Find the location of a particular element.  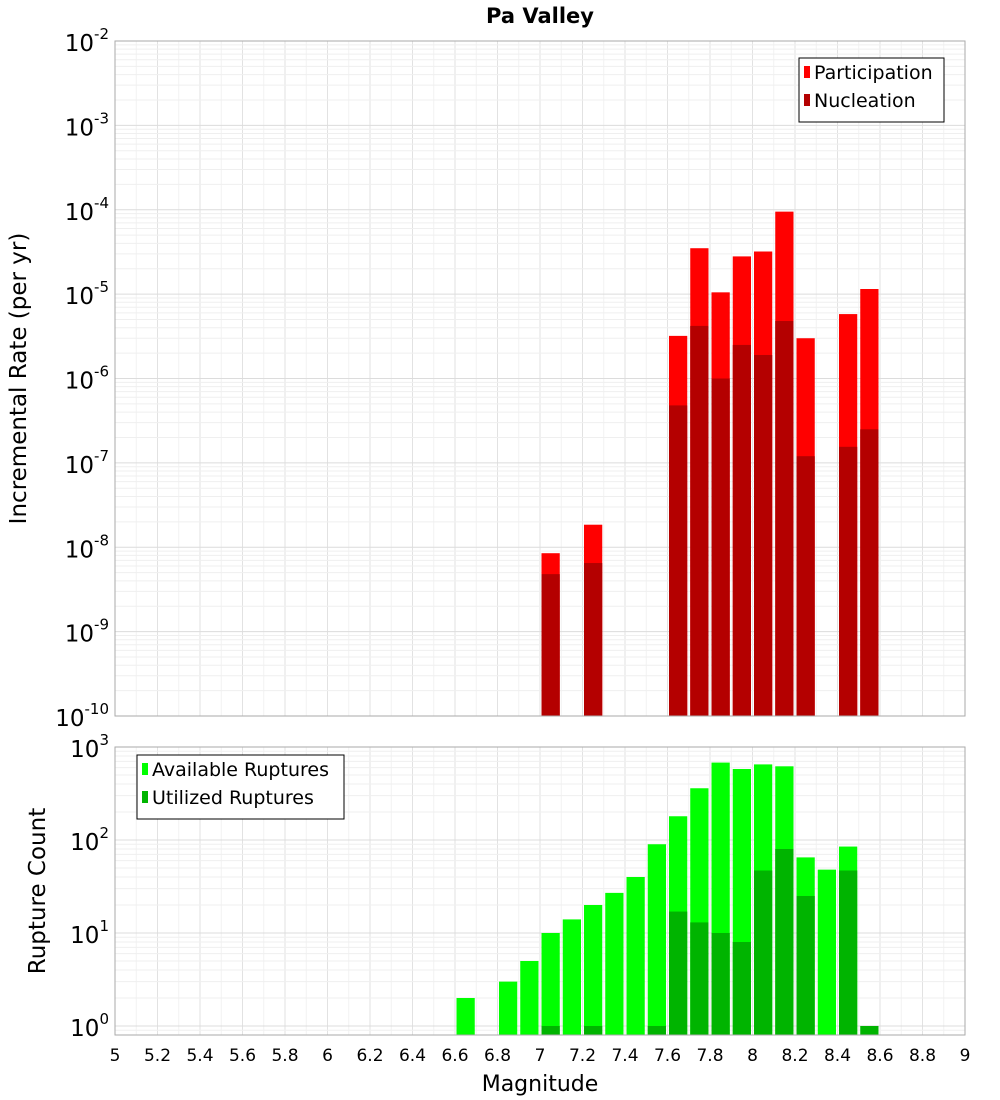

x-tick-label: 8.6 is located at coordinates (879, 1056).